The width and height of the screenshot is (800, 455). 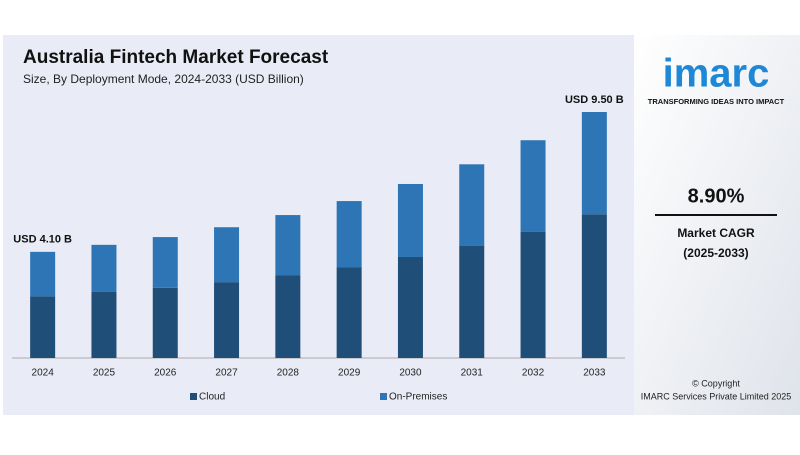 I want to click on x-tick-label: 2028, so click(x=288, y=373).